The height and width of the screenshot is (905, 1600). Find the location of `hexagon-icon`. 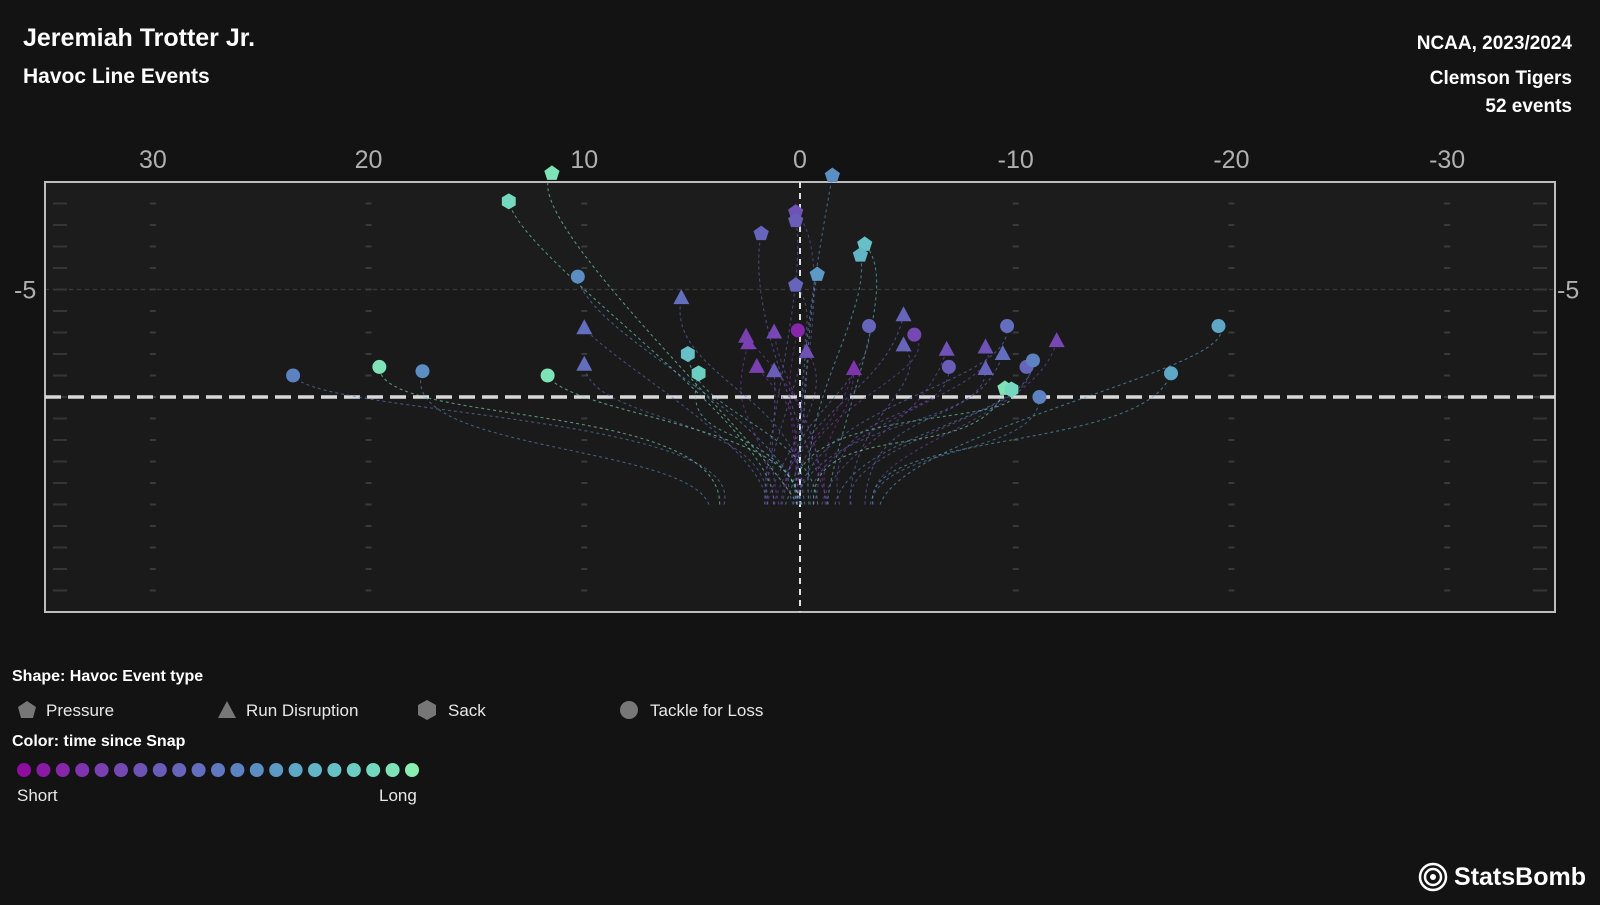

hexagon-icon is located at coordinates (427, 710).